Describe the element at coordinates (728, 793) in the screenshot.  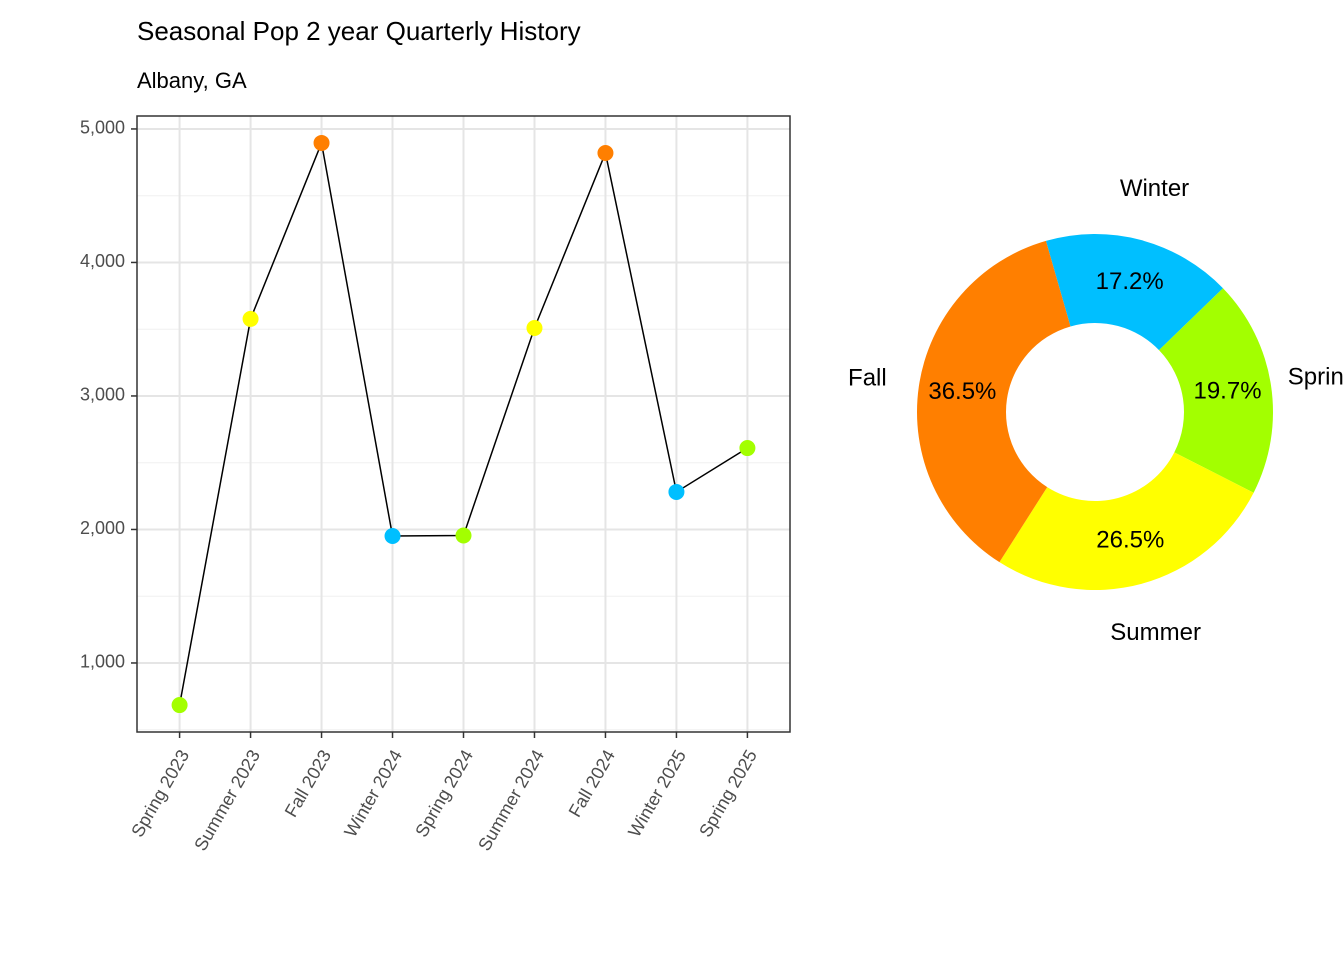
I see `x-tick-label: Spring 2025` at that location.